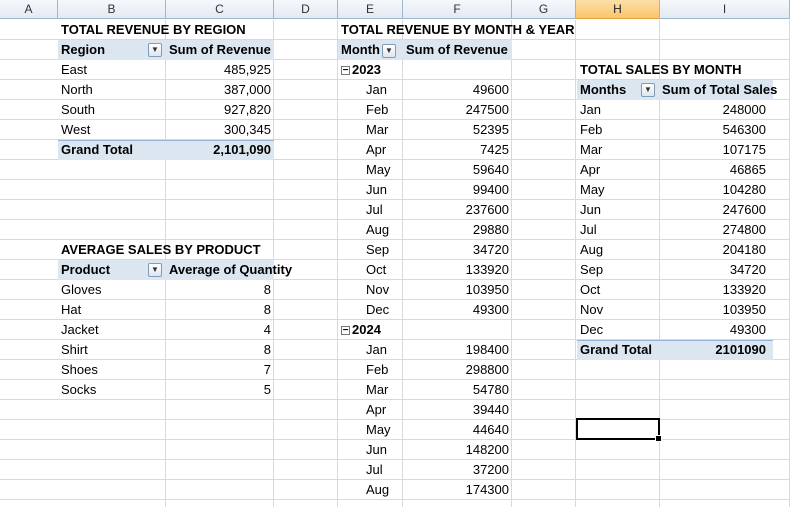 The width and height of the screenshot is (790, 507). I want to click on region-total-label: Grand Total, so click(97, 149).